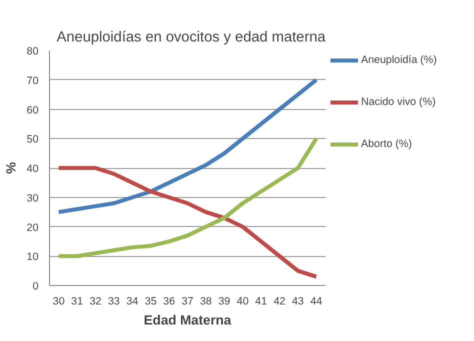 This screenshot has height=341, width=474. Describe the element at coordinates (11, 168) in the screenshot. I see `y-axis-title: %` at that location.